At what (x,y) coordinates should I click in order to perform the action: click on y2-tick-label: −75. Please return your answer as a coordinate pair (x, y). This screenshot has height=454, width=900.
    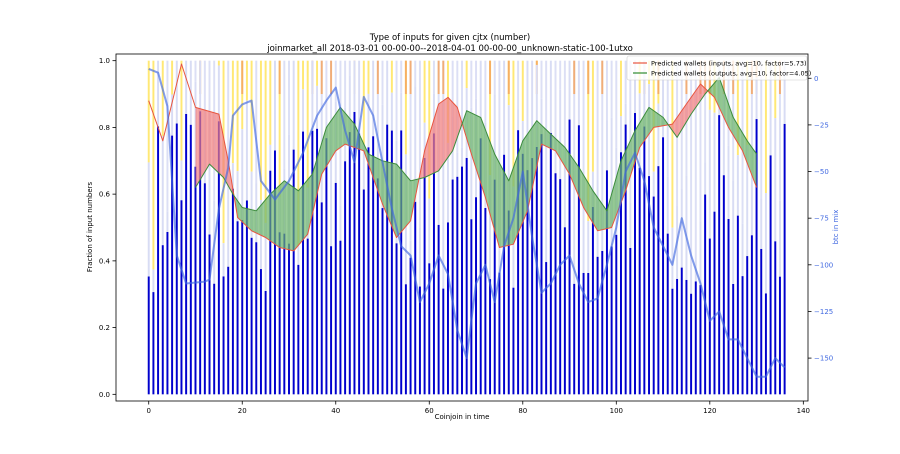
    Looking at the image, I should click on (821, 219).